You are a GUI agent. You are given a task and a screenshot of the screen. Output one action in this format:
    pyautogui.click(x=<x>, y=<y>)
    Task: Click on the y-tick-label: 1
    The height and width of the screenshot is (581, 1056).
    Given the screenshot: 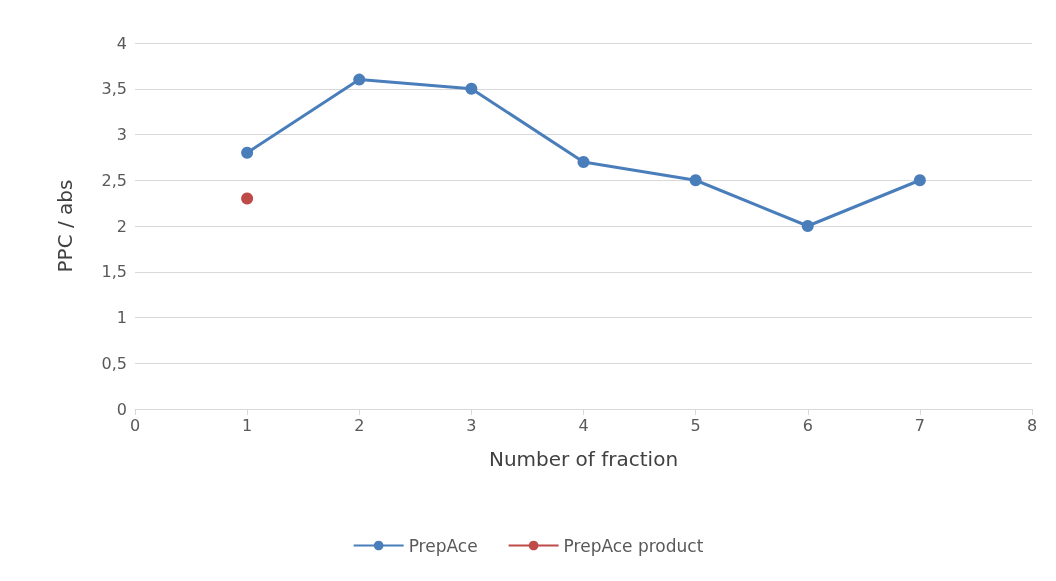 What is the action you would take?
    pyautogui.click(x=121, y=317)
    